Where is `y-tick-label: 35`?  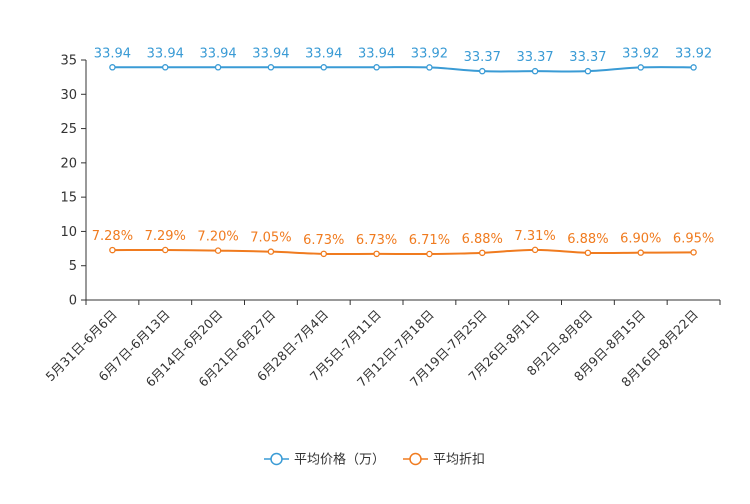 y-tick-label: 35 is located at coordinates (68, 61).